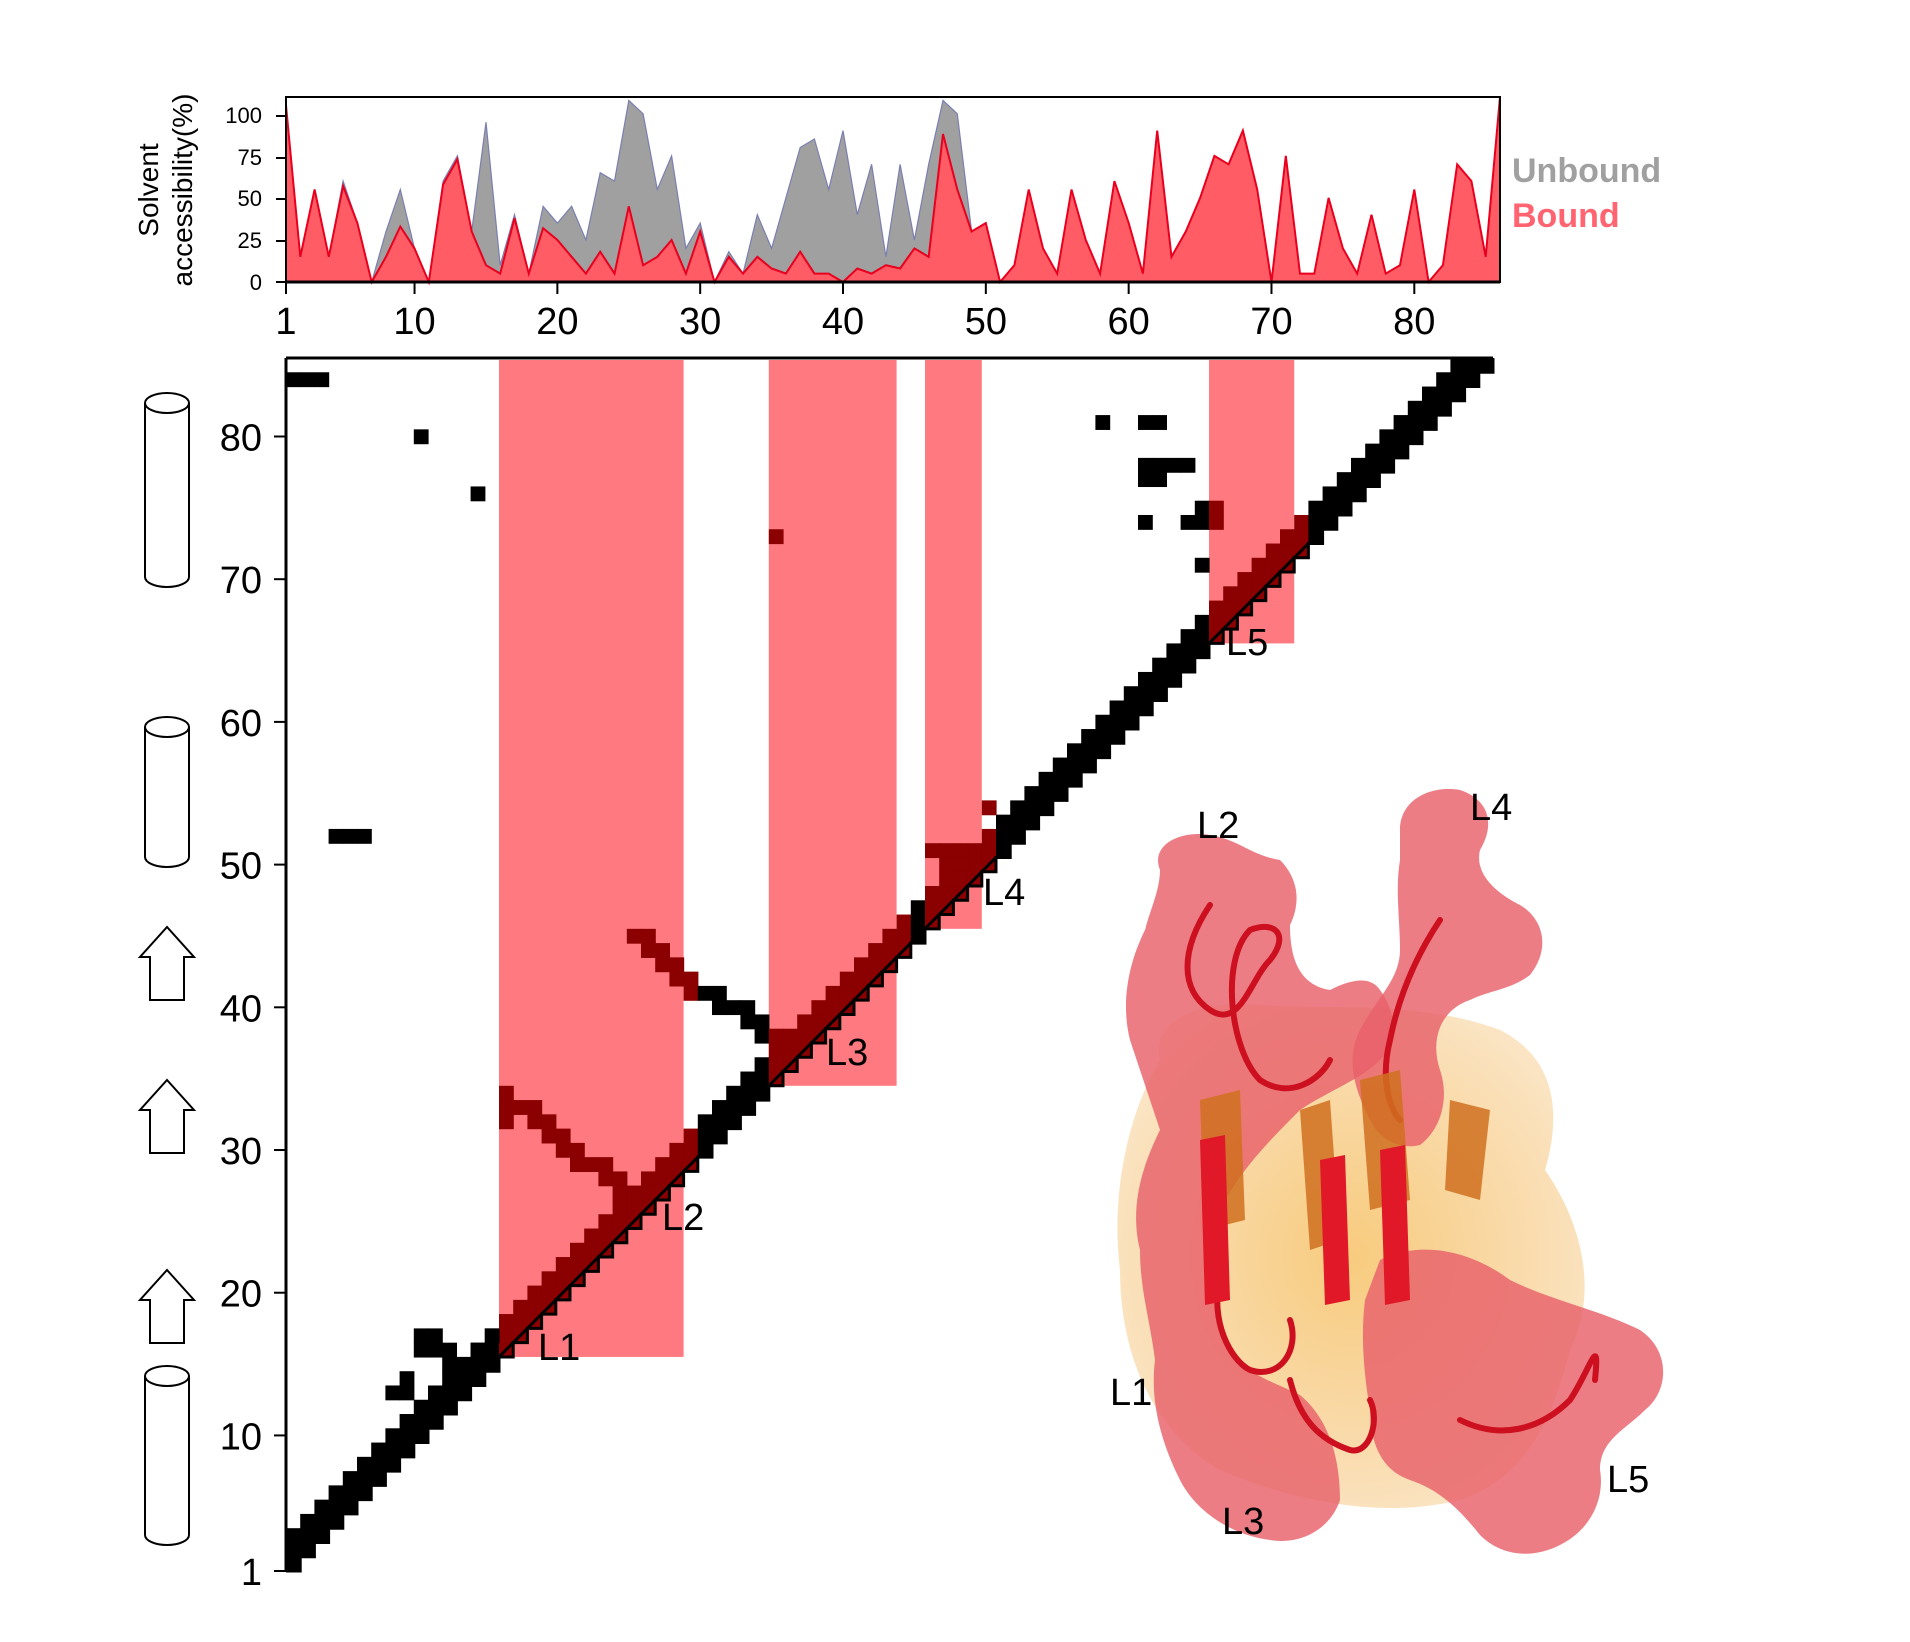 The width and height of the screenshot is (1910, 1642). Describe the element at coordinates (250, 240) in the screenshot. I see `y-tick-25: 25` at that location.